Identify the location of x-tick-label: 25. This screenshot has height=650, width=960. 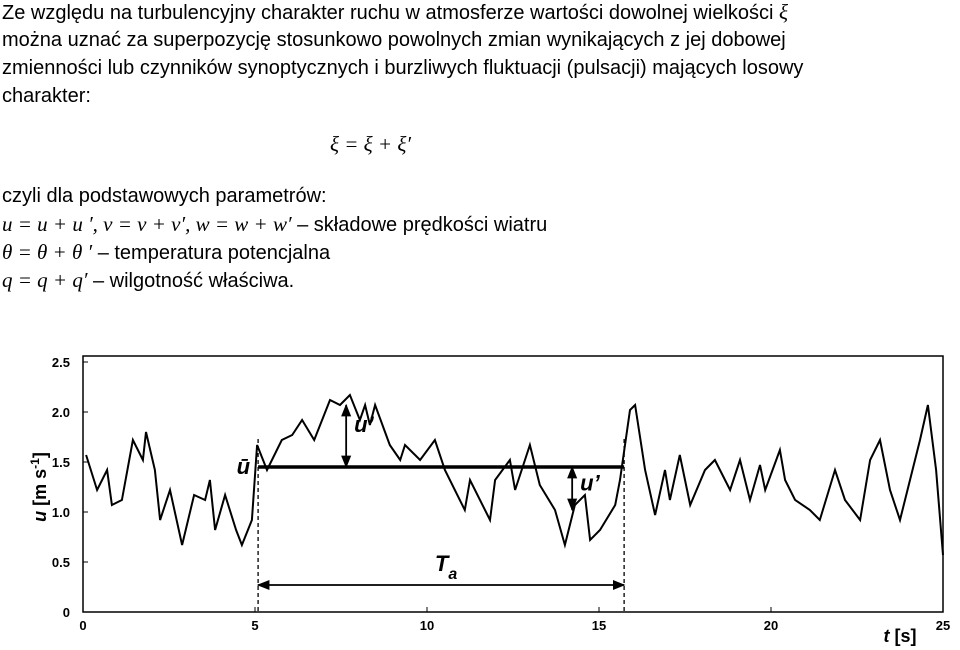
(943, 625).